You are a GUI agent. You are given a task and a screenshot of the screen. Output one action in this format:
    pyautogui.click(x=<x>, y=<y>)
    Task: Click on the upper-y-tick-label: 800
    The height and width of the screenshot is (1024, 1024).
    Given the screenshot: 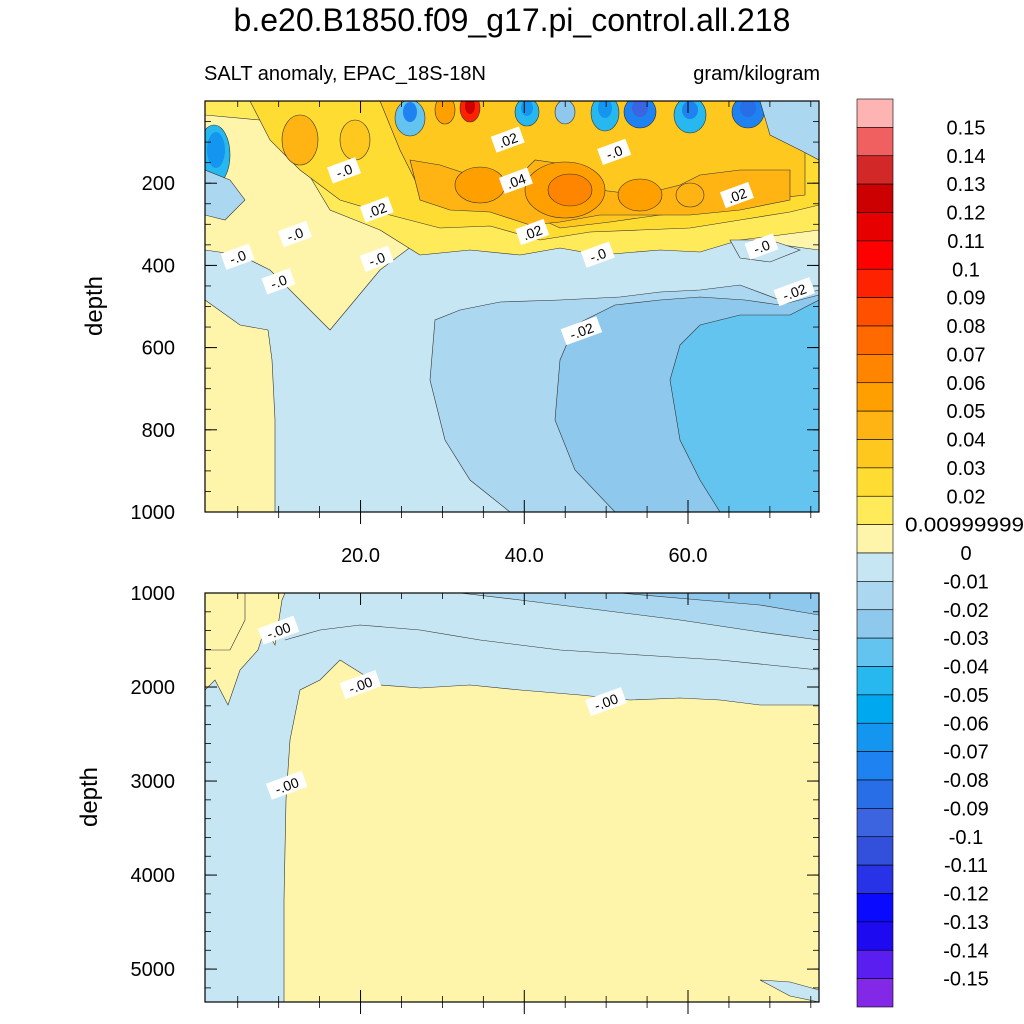 What is the action you would take?
    pyautogui.click(x=158, y=431)
    